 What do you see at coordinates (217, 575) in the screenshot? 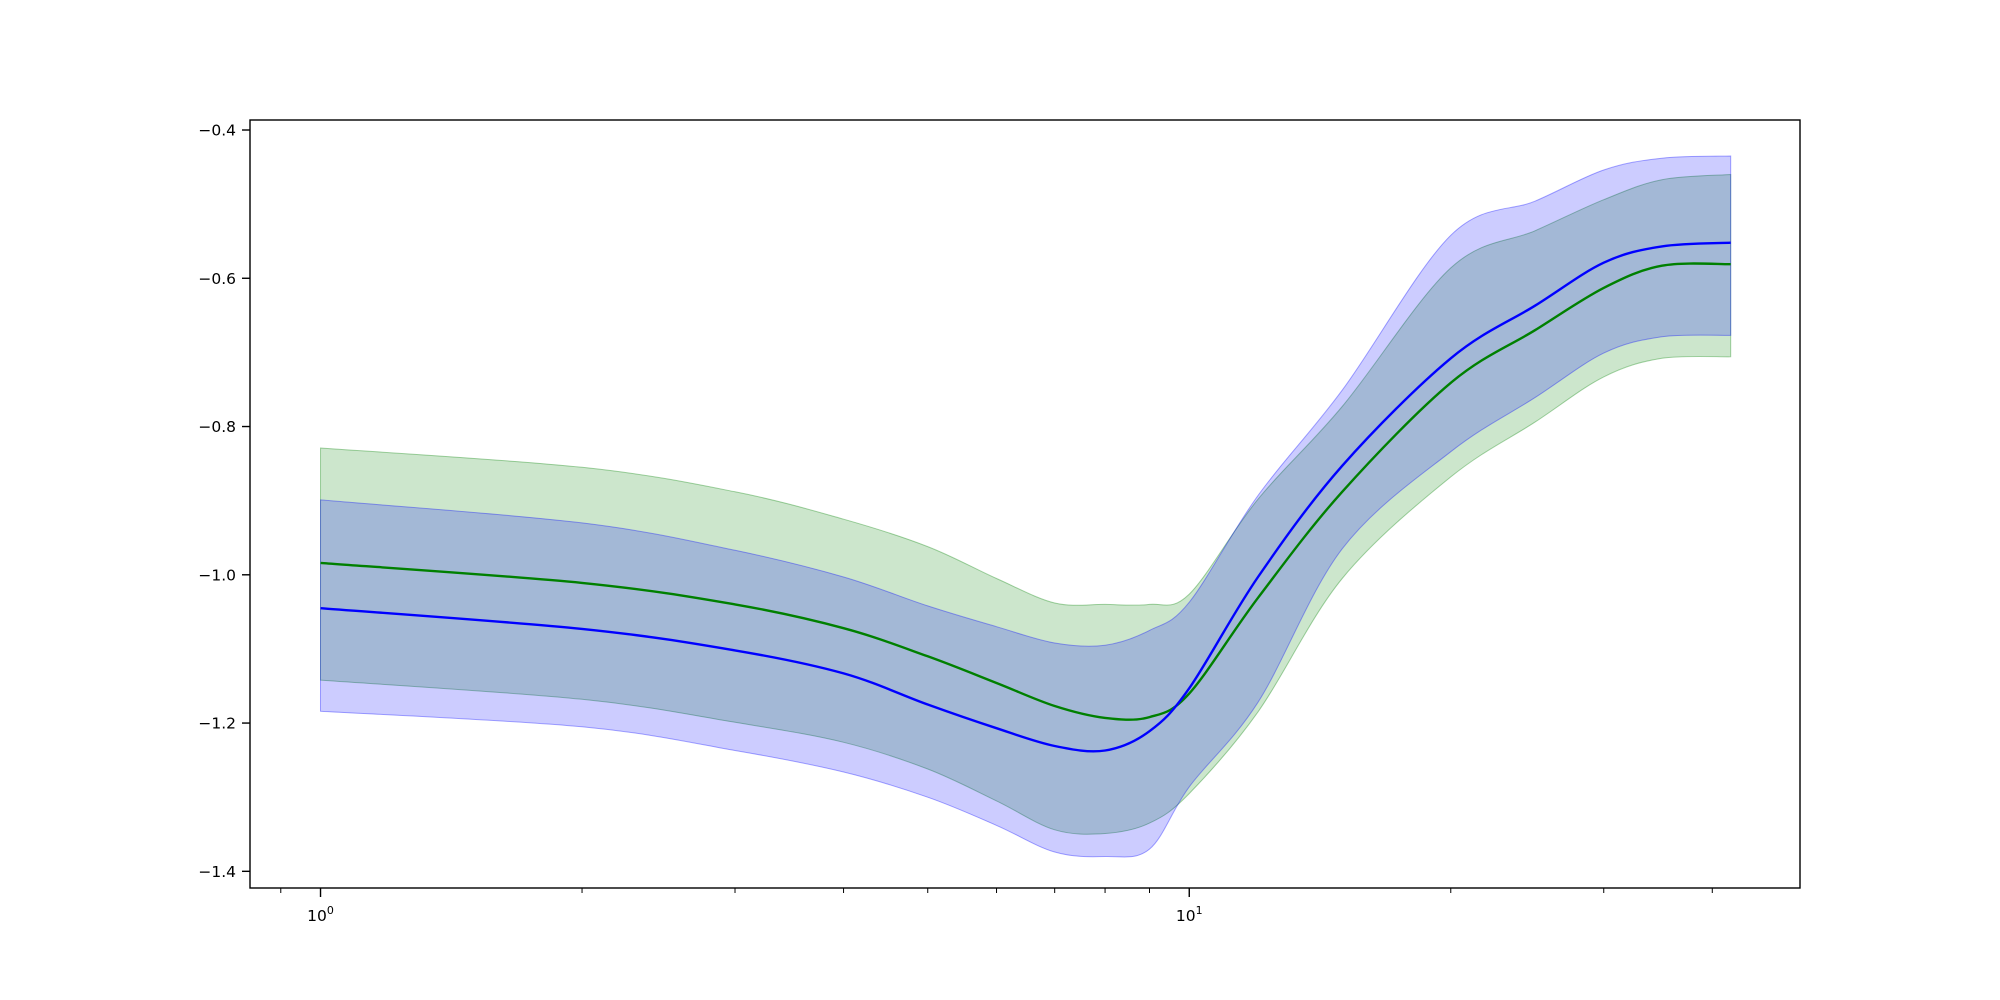
I see `y-tick-label: −1.0` at bounding box center [217, 575].